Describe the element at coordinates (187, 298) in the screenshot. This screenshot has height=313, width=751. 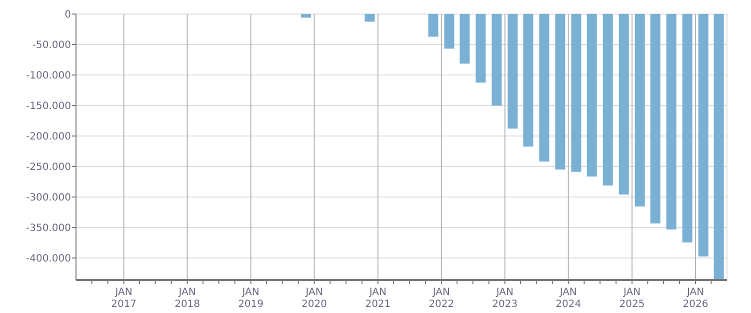
I see `x-tick-label: JAN 2018` at that location.